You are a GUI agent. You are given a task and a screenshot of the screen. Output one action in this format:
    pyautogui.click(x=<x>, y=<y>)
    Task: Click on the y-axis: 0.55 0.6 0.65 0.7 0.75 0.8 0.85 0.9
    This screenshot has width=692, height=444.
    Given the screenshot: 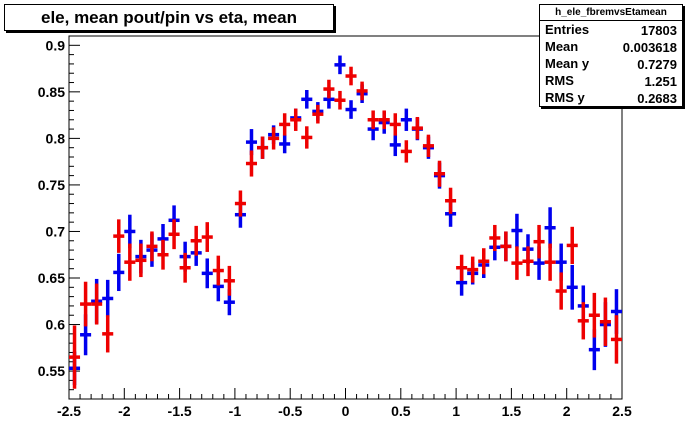 What is the action you would take?
    pyautogui.click(x=59, y=217)
    